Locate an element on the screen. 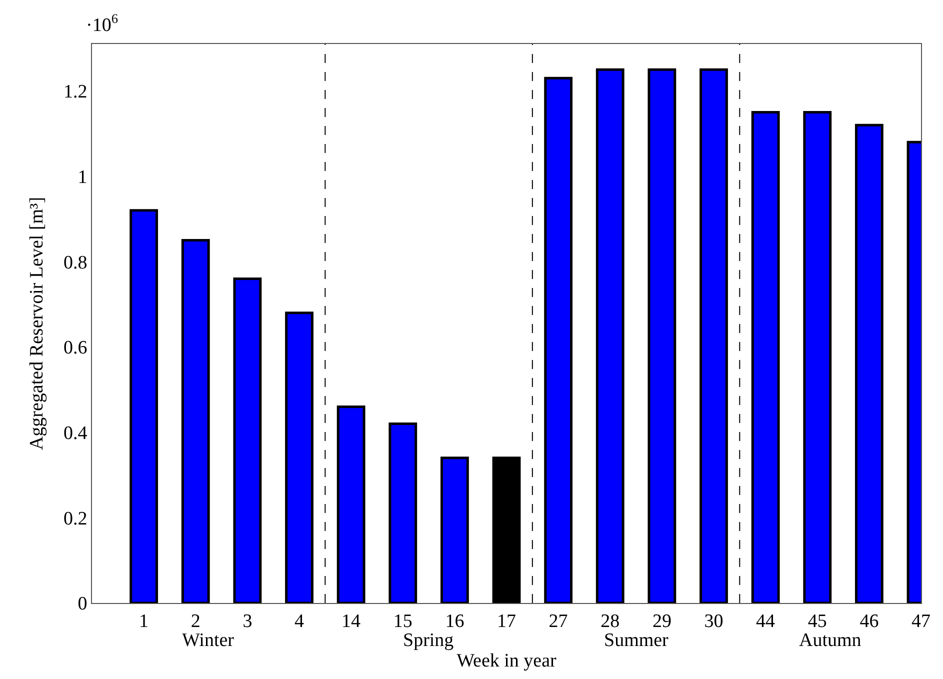 The height and width of the screenshot is (679, 943). y-tick-label: 0.8 is located at coordinates (75, 263).